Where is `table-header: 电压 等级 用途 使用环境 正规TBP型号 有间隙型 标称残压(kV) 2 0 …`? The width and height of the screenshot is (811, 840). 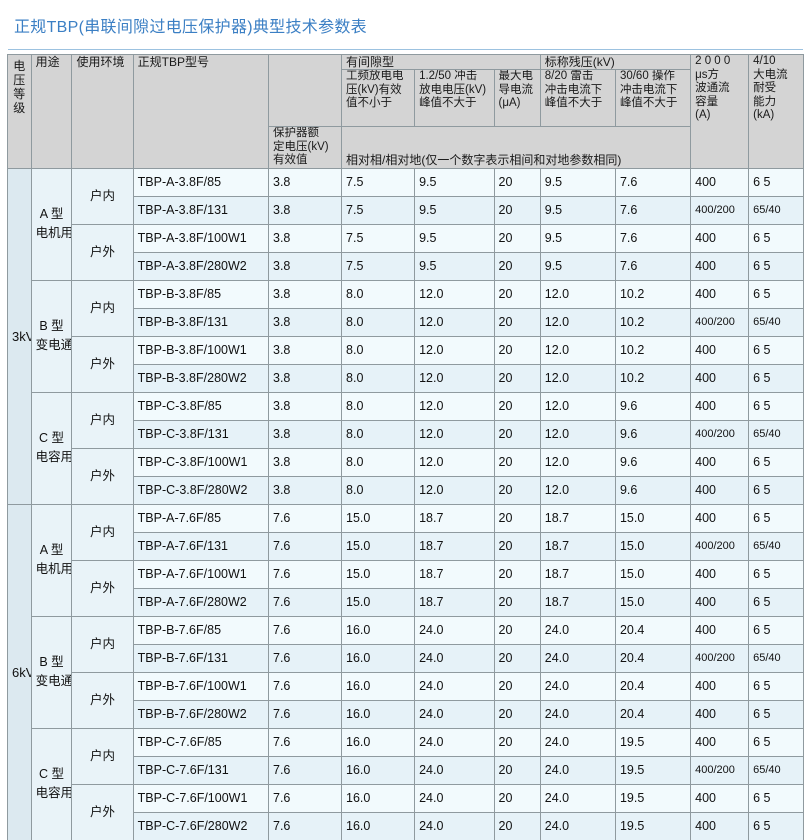
table-header: 电压 等级 用途 使用环境 正规TBP型号 有间隙型 标称残压(kV) 2 0 … is located at coordinates (405, 111).